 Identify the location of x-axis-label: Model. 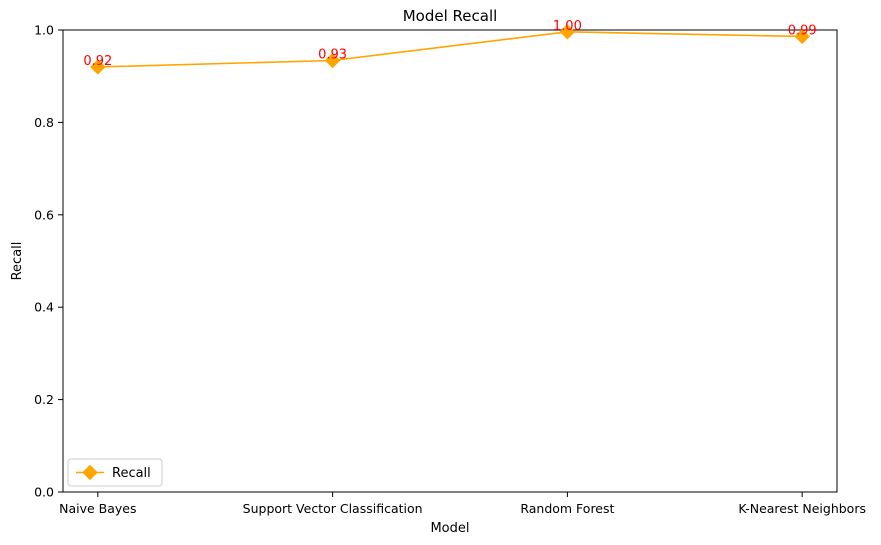
(449, 528).